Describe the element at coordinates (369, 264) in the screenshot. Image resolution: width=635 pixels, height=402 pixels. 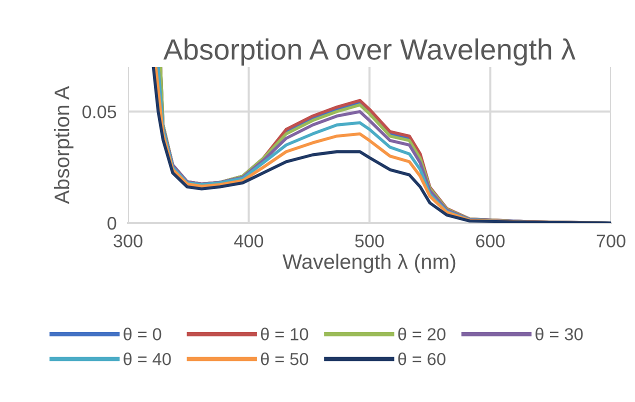
I see `x-axis-title: Wavelength λ (nm)` at that location.